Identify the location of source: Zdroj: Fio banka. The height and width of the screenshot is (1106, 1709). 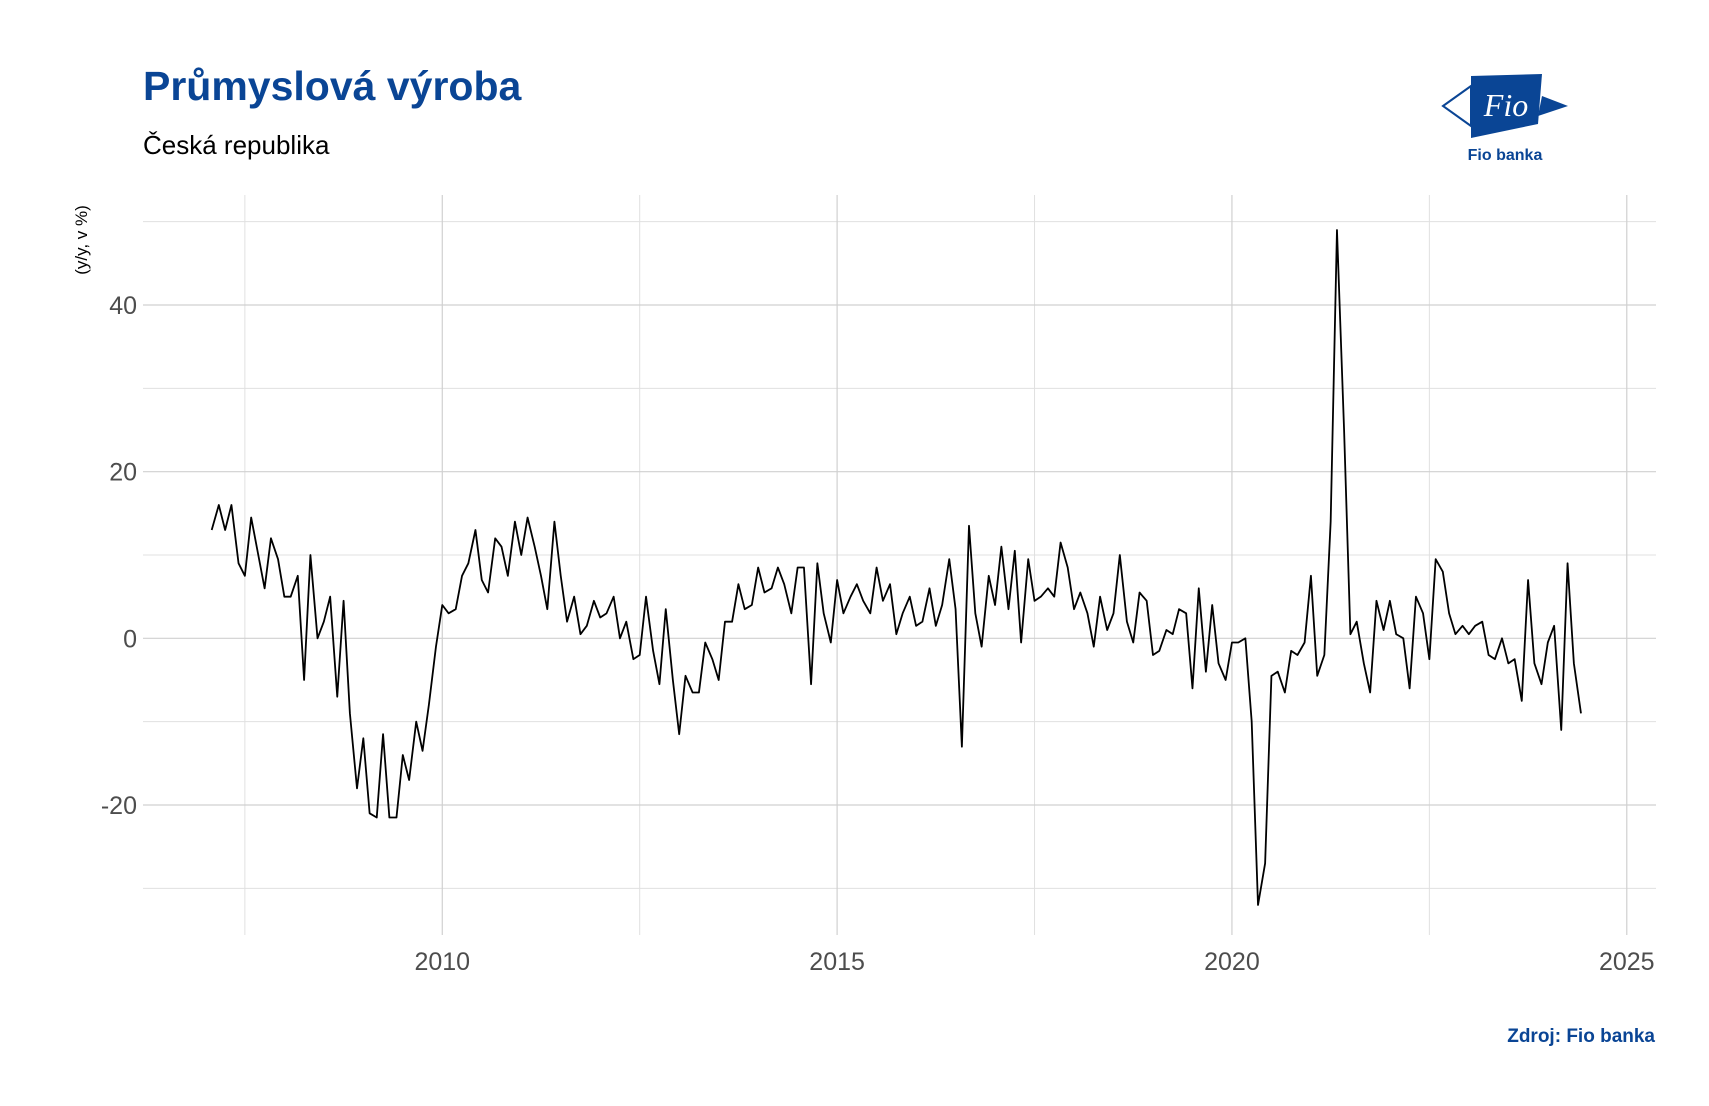
(1581, 1036).